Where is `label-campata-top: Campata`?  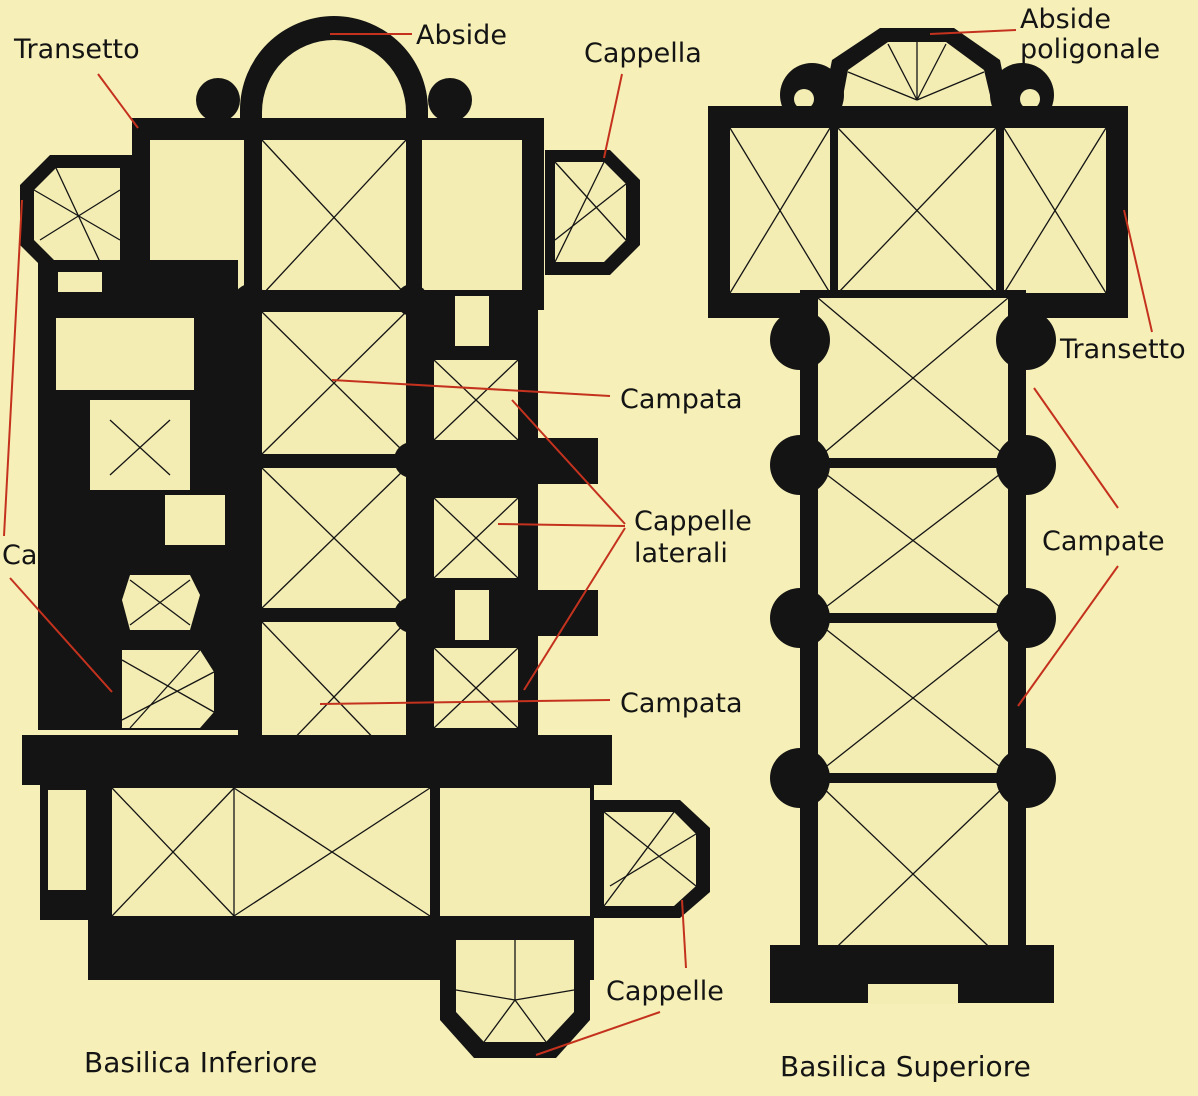
label-campata-top: Campata is located at coordinates (681, 399).